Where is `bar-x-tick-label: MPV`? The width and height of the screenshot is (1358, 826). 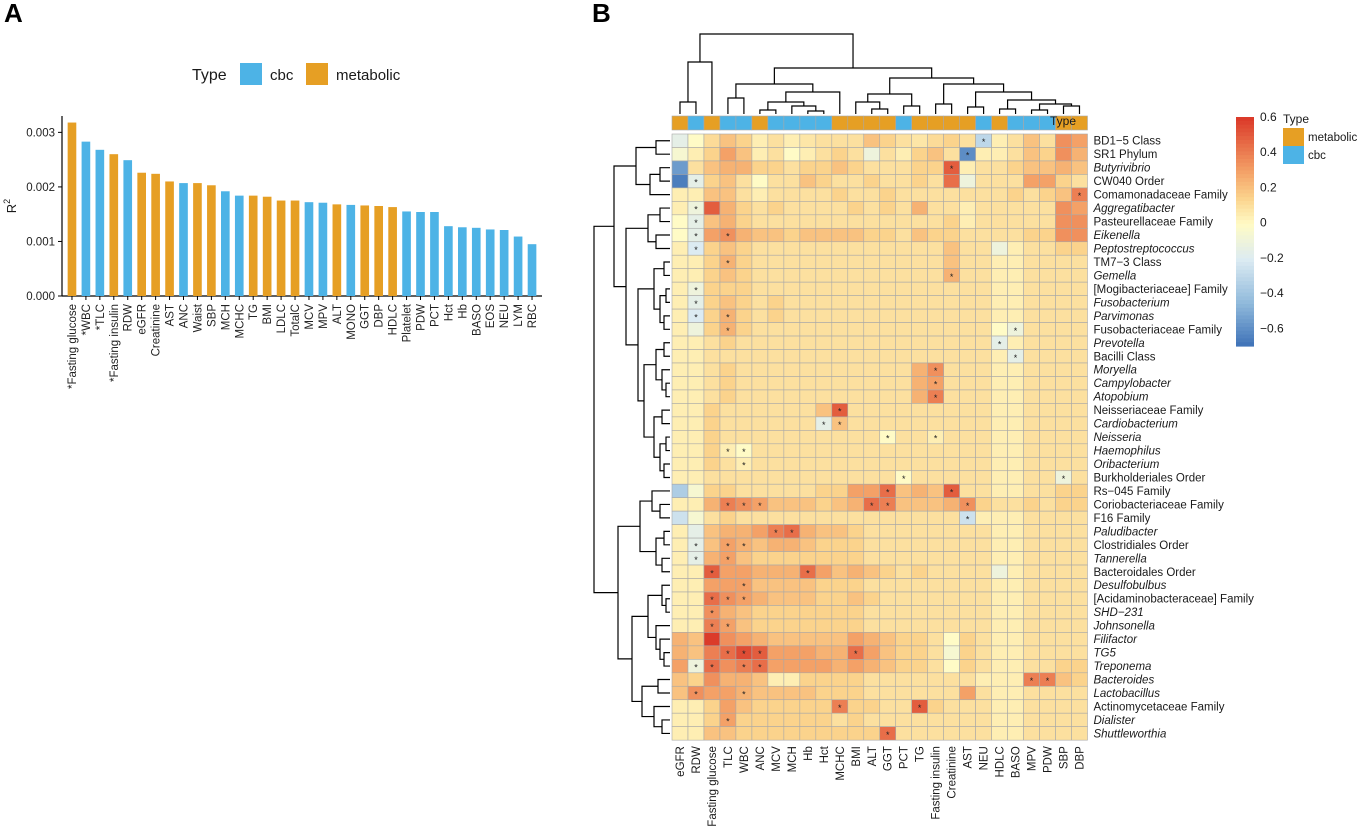
bar-x-tick-label: MPV is located at coordinates (324, 316).